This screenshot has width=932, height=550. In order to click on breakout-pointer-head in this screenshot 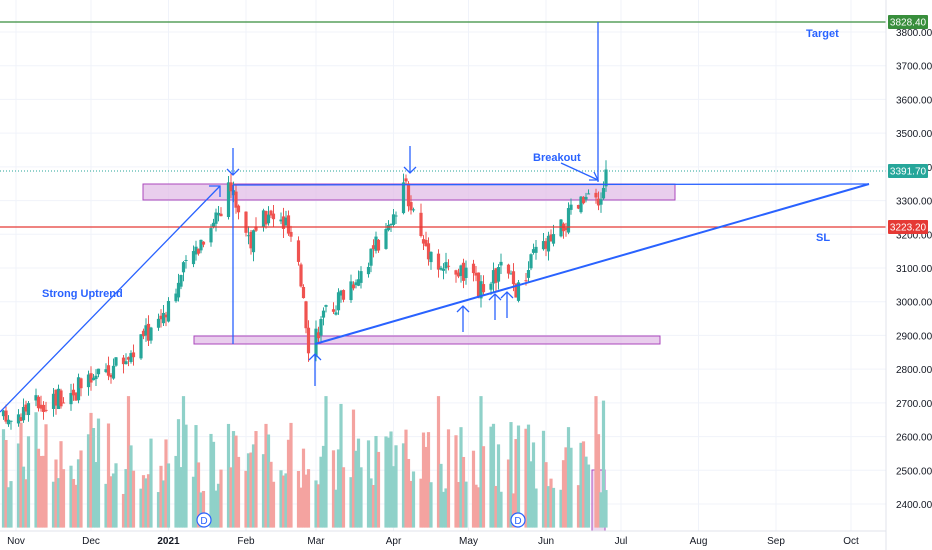, I will do `click(594, 176)`.